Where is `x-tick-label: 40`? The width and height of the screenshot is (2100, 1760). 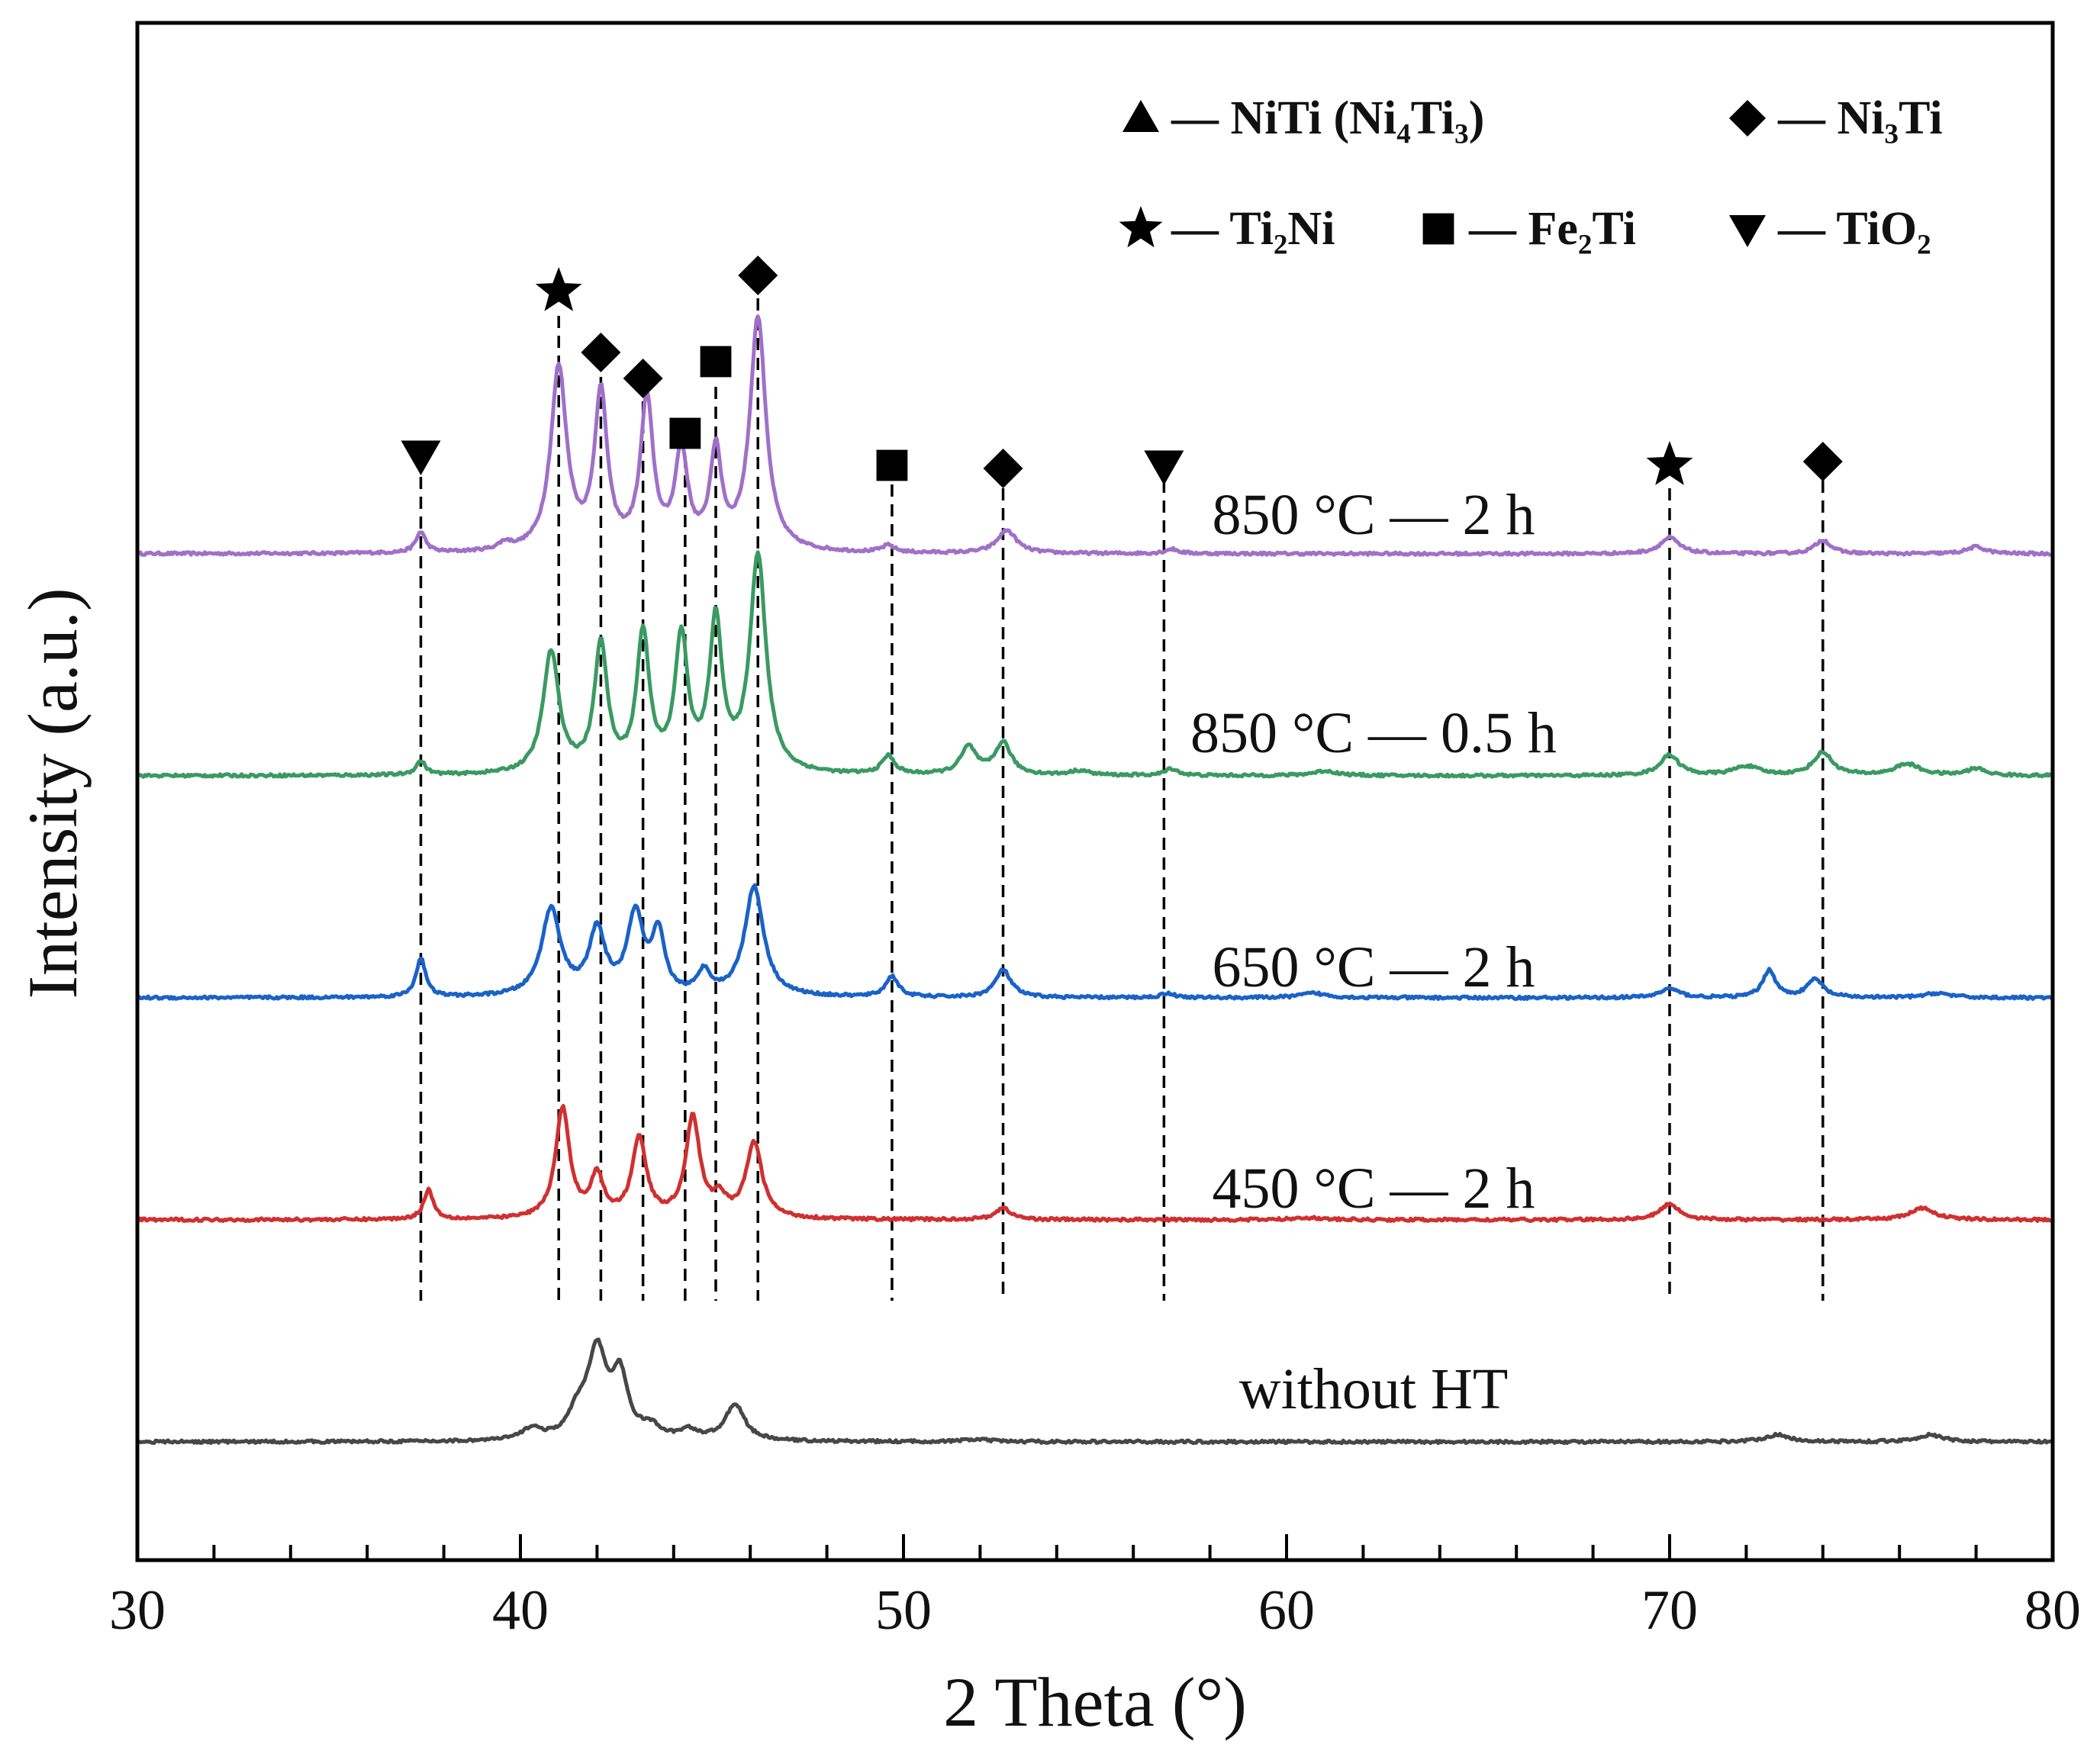
x-tick-label: 40 is located at coordinates (520, 1610).